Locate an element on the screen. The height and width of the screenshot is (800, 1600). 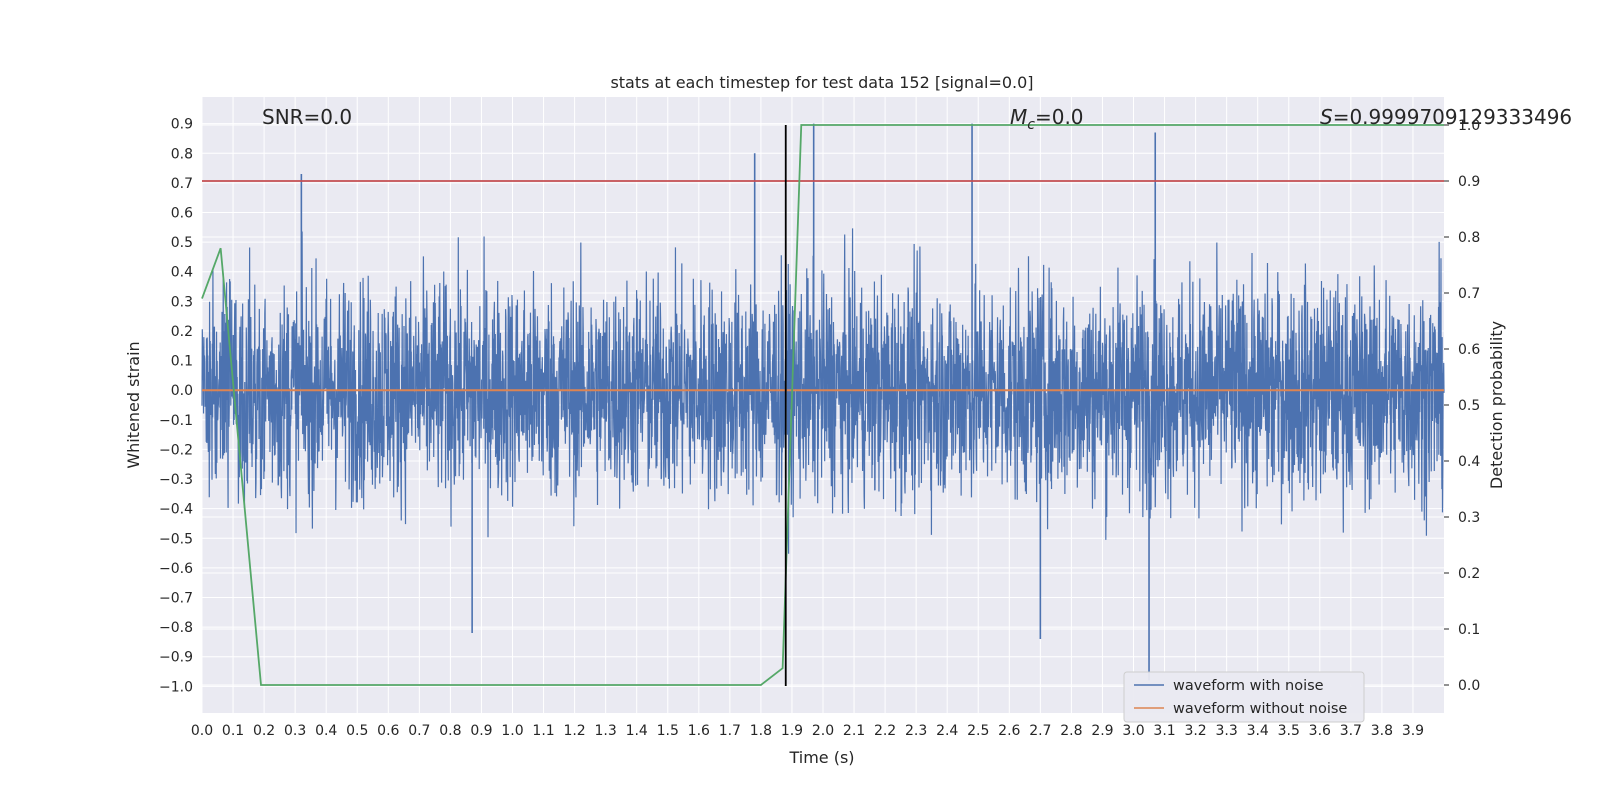
y-tick-label-right: 0.0 is located at coordinates (1469, 686).